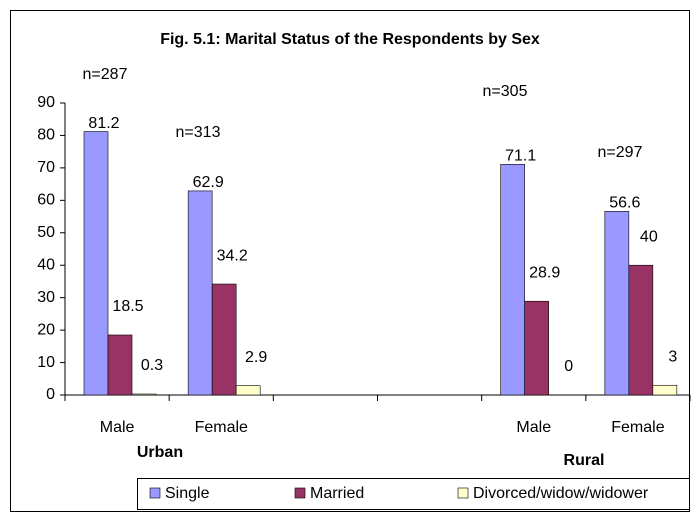 This screenshot has height=513, width=694. What do you see at coordinates (152, 365) in the screenshot?
I see `data-label: 0.3` at bounding box center [152, 365].